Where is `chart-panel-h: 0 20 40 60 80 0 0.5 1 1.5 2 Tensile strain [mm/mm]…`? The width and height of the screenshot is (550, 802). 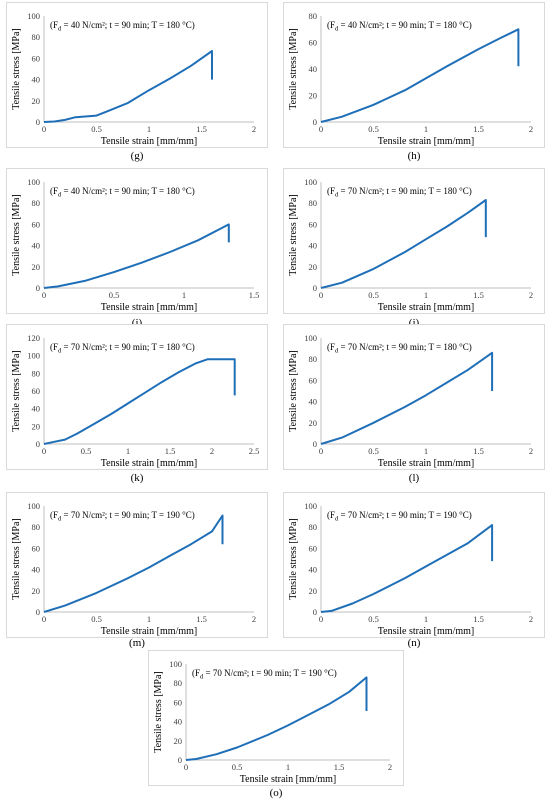 chart-panel-h: 0 20 40 60 80 0 0.5 1 1.5 2 Tensile strain [mm/mm]… is located at coordinates (414, 75).